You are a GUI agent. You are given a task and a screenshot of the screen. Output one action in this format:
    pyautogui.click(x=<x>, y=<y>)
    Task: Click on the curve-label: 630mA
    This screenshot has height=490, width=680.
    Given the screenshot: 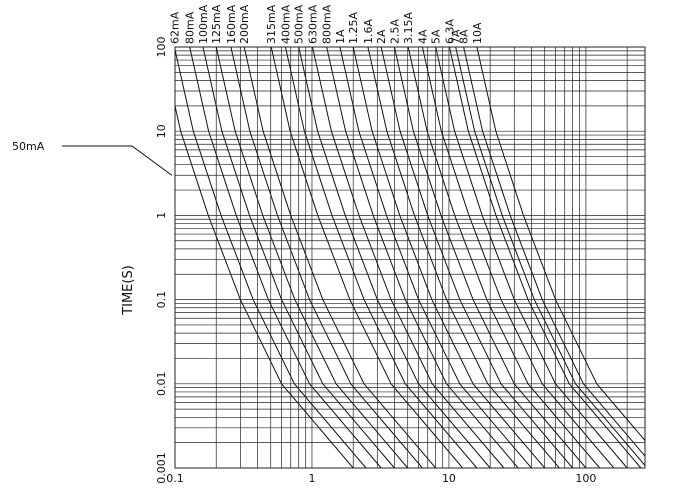 What is the action you would take?
    pyautogui.click(x=312, y=24)
    